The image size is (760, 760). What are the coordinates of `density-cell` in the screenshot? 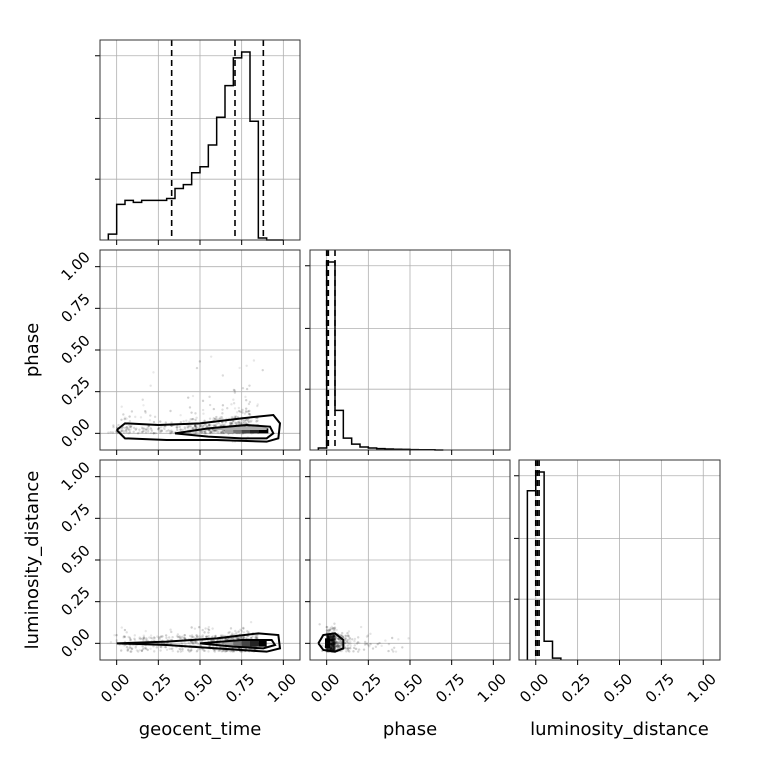 It's located at (237, 643).